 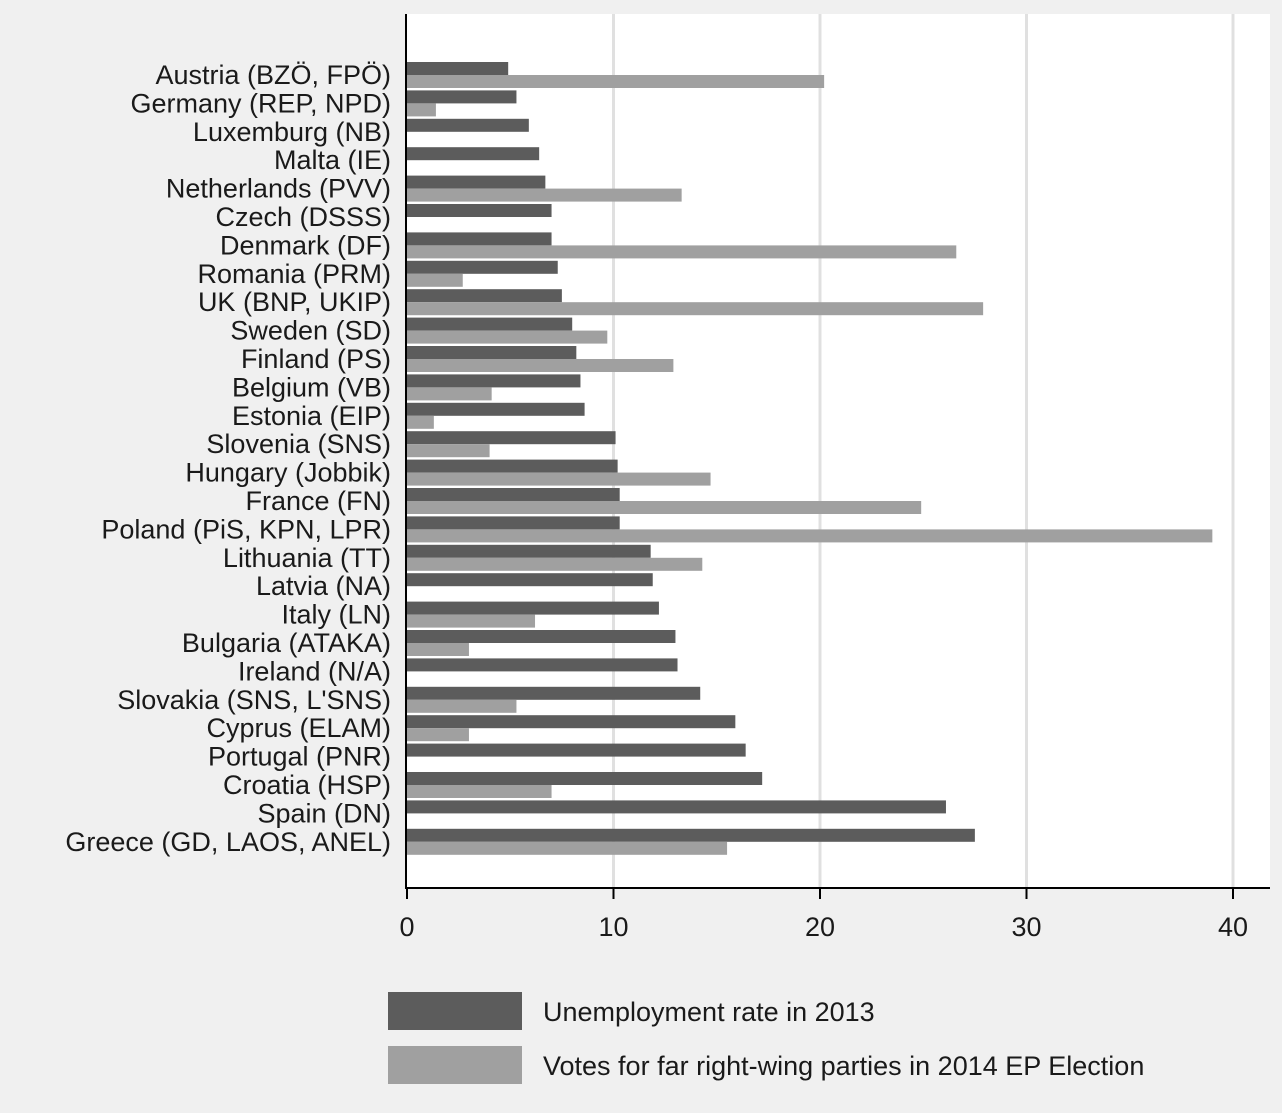 What do you see at coordinates (406, 927) in the screenshot?
I see `x-tick-label: 0` at bounding box center [406, 927].